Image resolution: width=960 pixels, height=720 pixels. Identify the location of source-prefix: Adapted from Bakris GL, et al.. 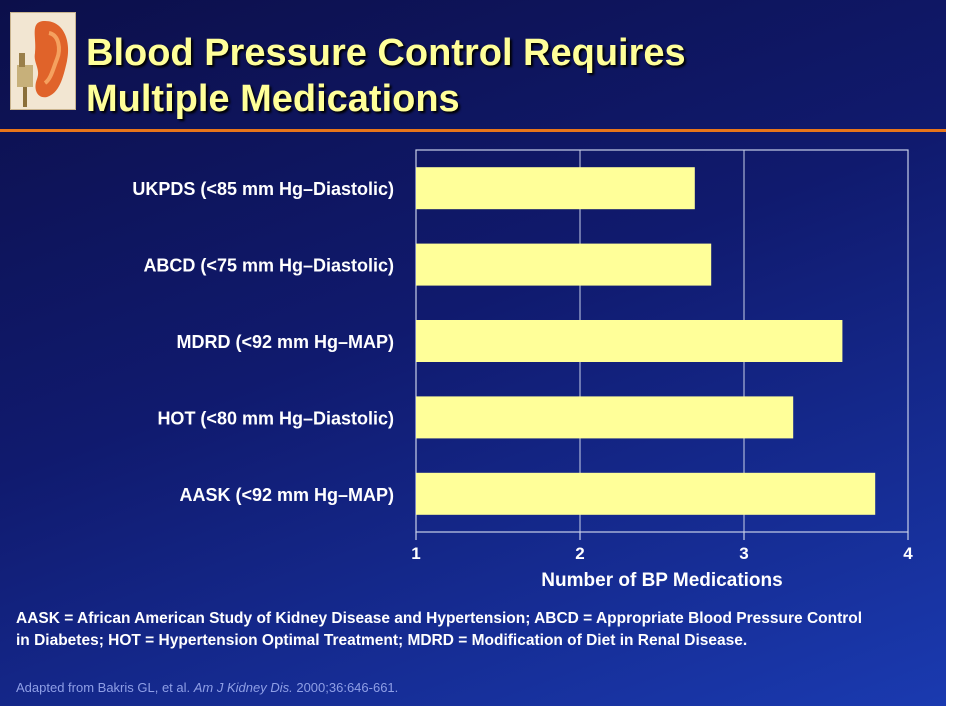
(105, 687).